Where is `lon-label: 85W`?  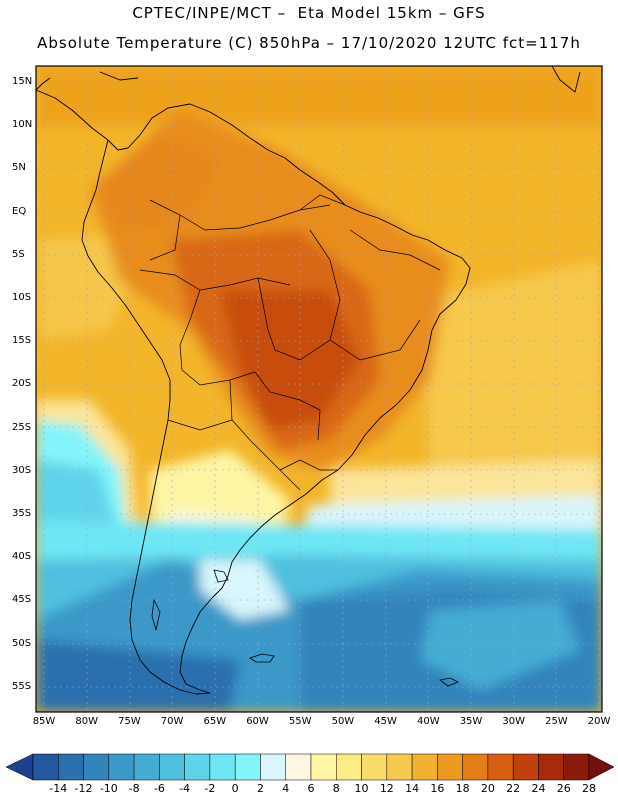 lon-label: 85W is located at coordinates (44, 721).